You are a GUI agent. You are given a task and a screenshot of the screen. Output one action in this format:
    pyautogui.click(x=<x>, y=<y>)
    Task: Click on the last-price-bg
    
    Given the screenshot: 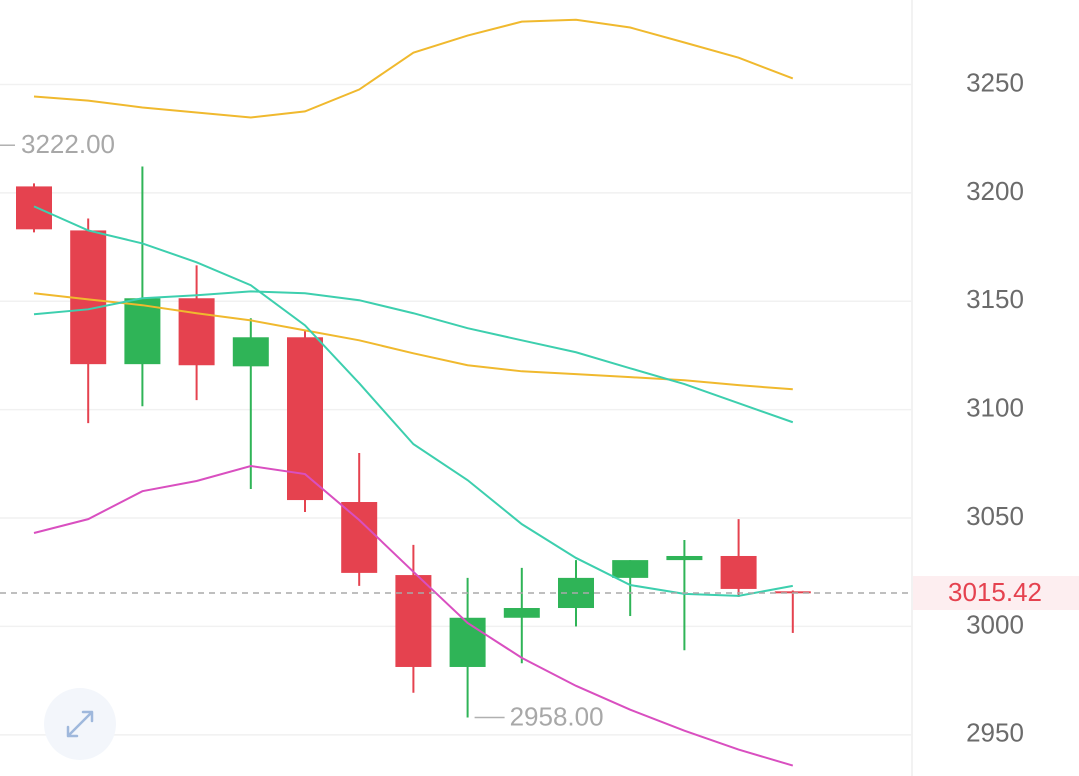 What is the action you would take?
    pyautogui.click(x=996, y=593)
    